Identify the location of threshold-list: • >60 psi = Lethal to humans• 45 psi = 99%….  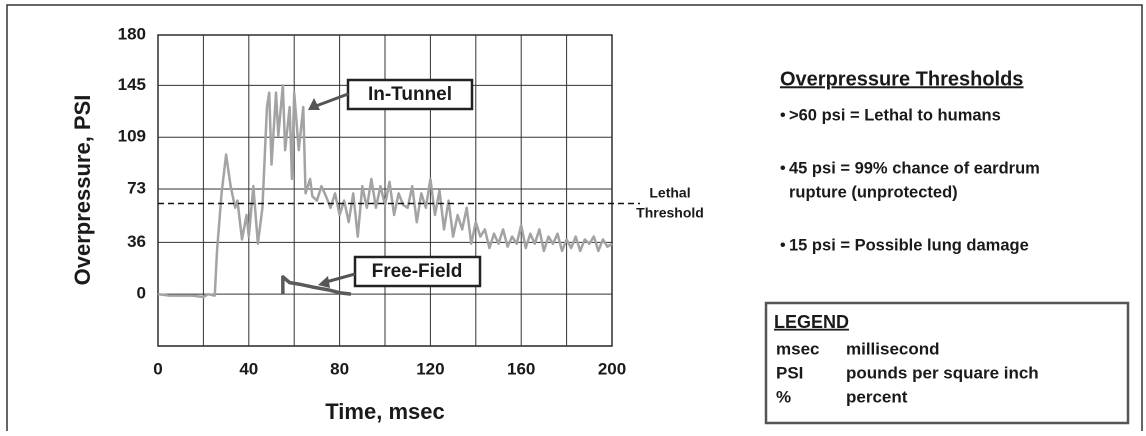
(910, 180).